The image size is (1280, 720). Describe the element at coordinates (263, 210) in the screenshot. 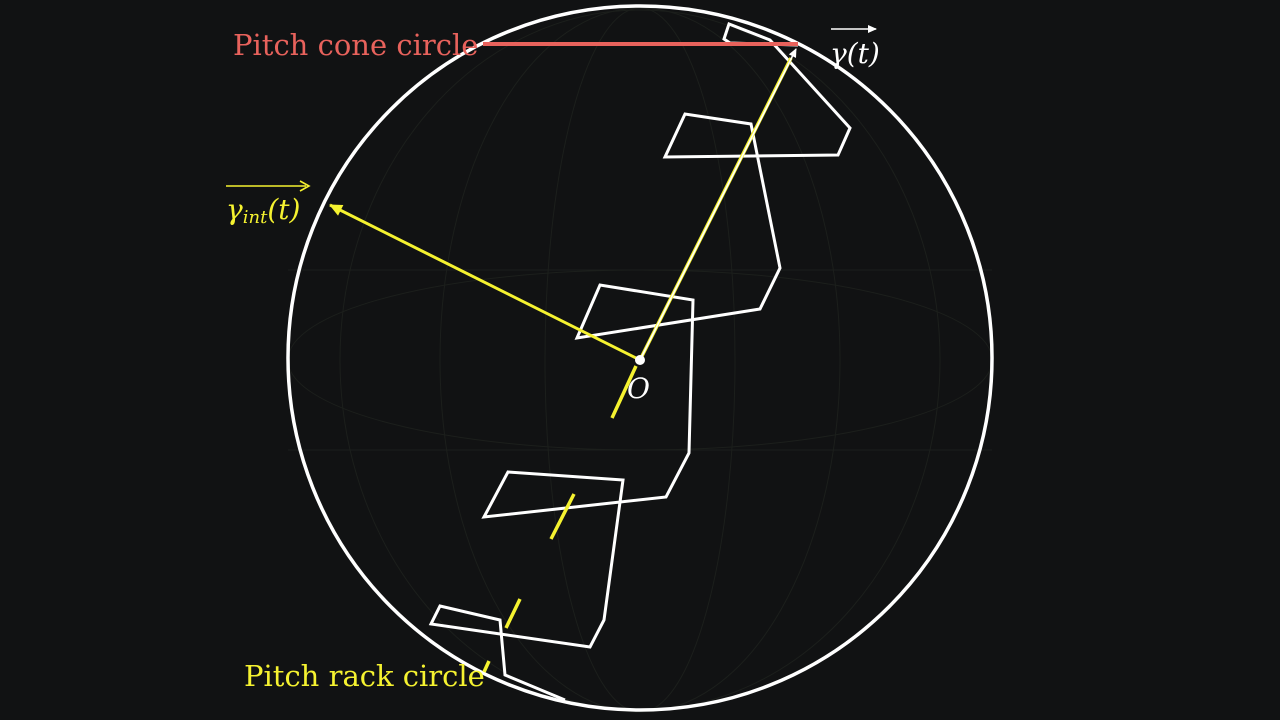

I see `svg-text: γint(t)` at that location.